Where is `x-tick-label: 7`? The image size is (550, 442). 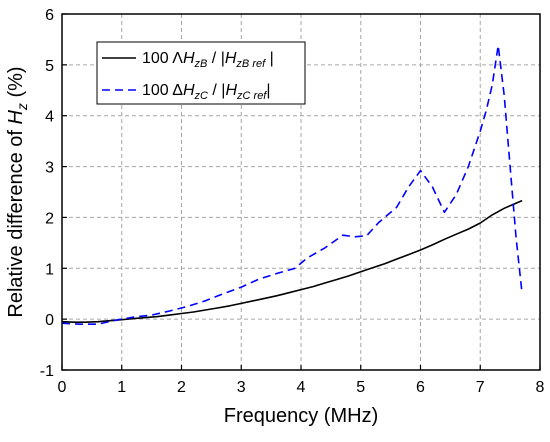 x-tick-label: 7 is located at coordinates (480, 387).